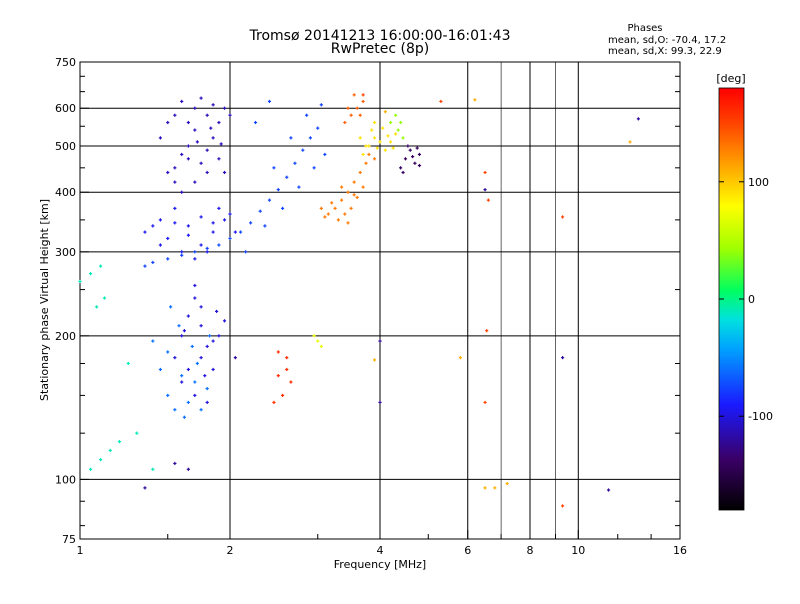 The width and height of the screenshot is (800, 604). Describe the element at coordinates (530, 550) in the screenshot. I see `x-tick-label: 8` at that location.